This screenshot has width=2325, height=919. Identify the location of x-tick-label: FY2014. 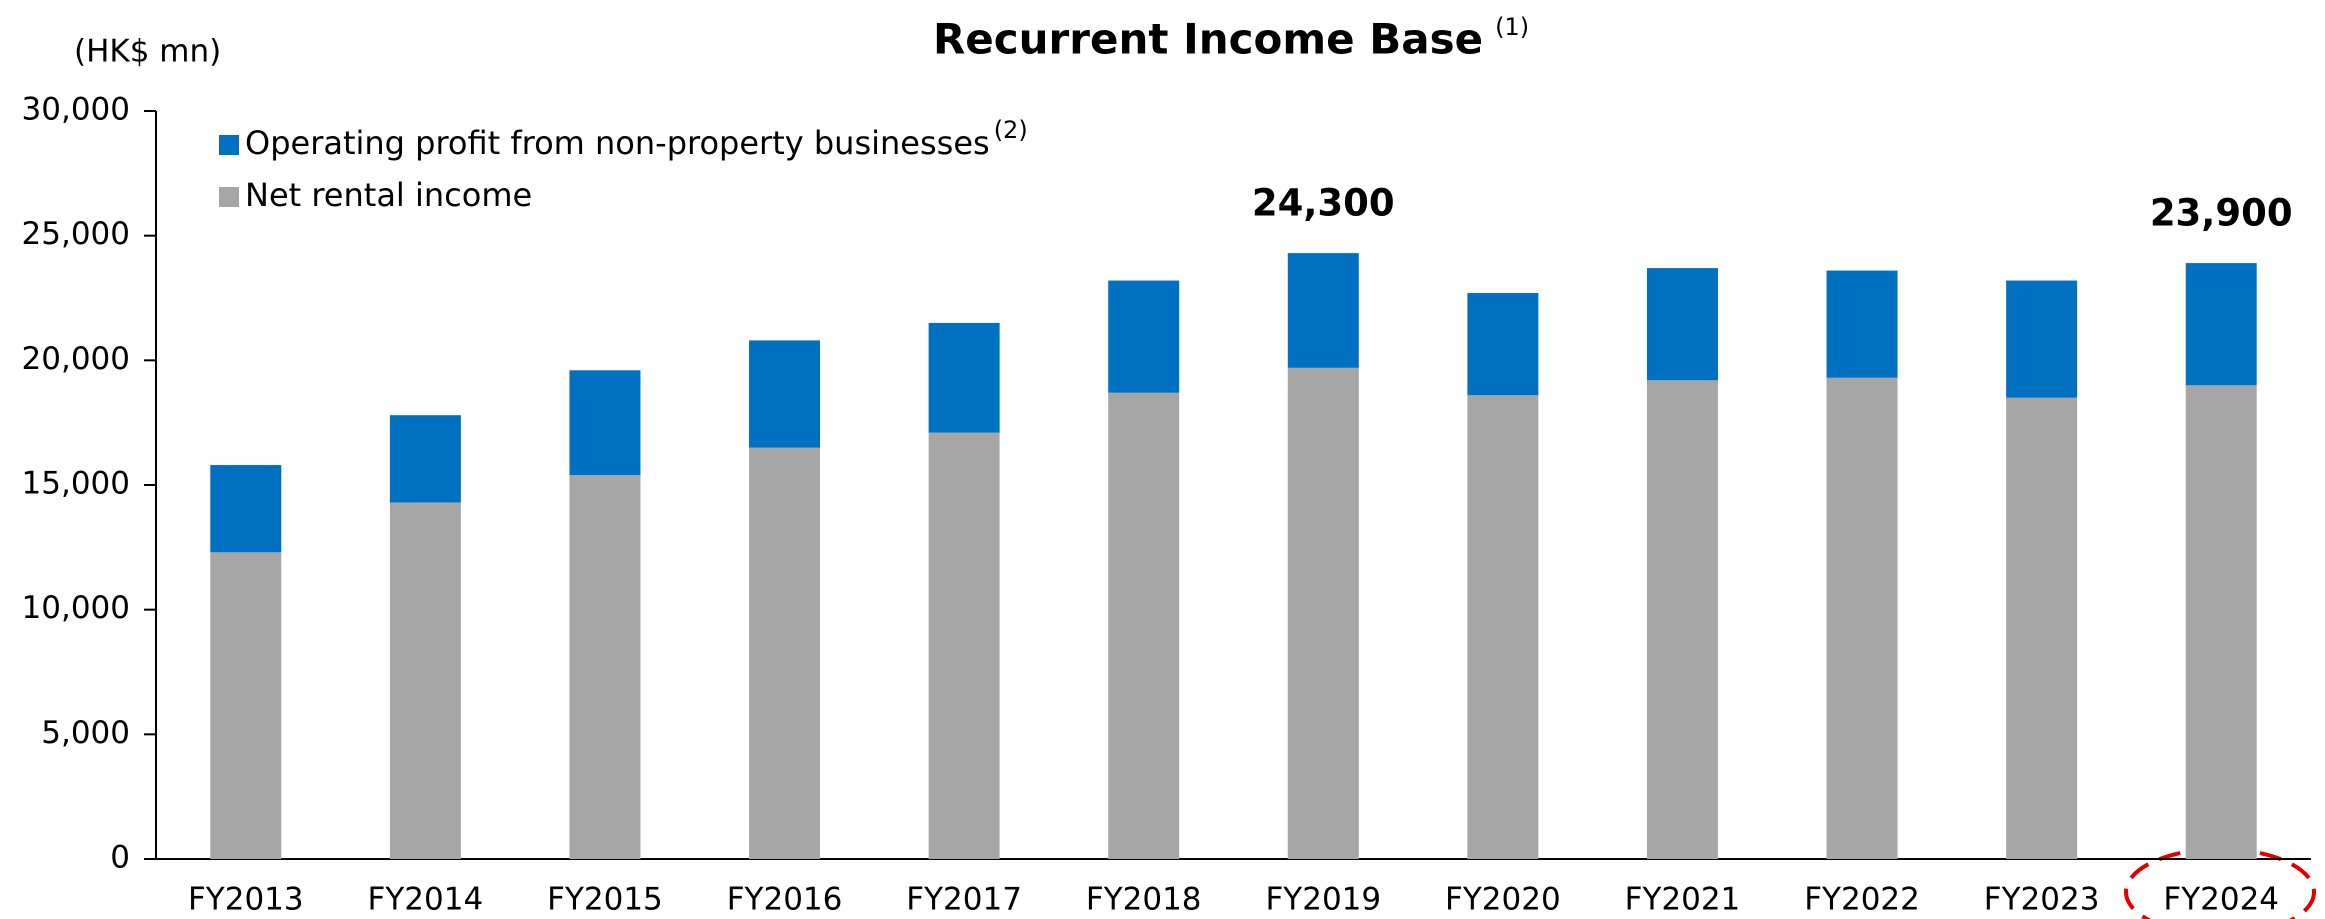
(426, 900).